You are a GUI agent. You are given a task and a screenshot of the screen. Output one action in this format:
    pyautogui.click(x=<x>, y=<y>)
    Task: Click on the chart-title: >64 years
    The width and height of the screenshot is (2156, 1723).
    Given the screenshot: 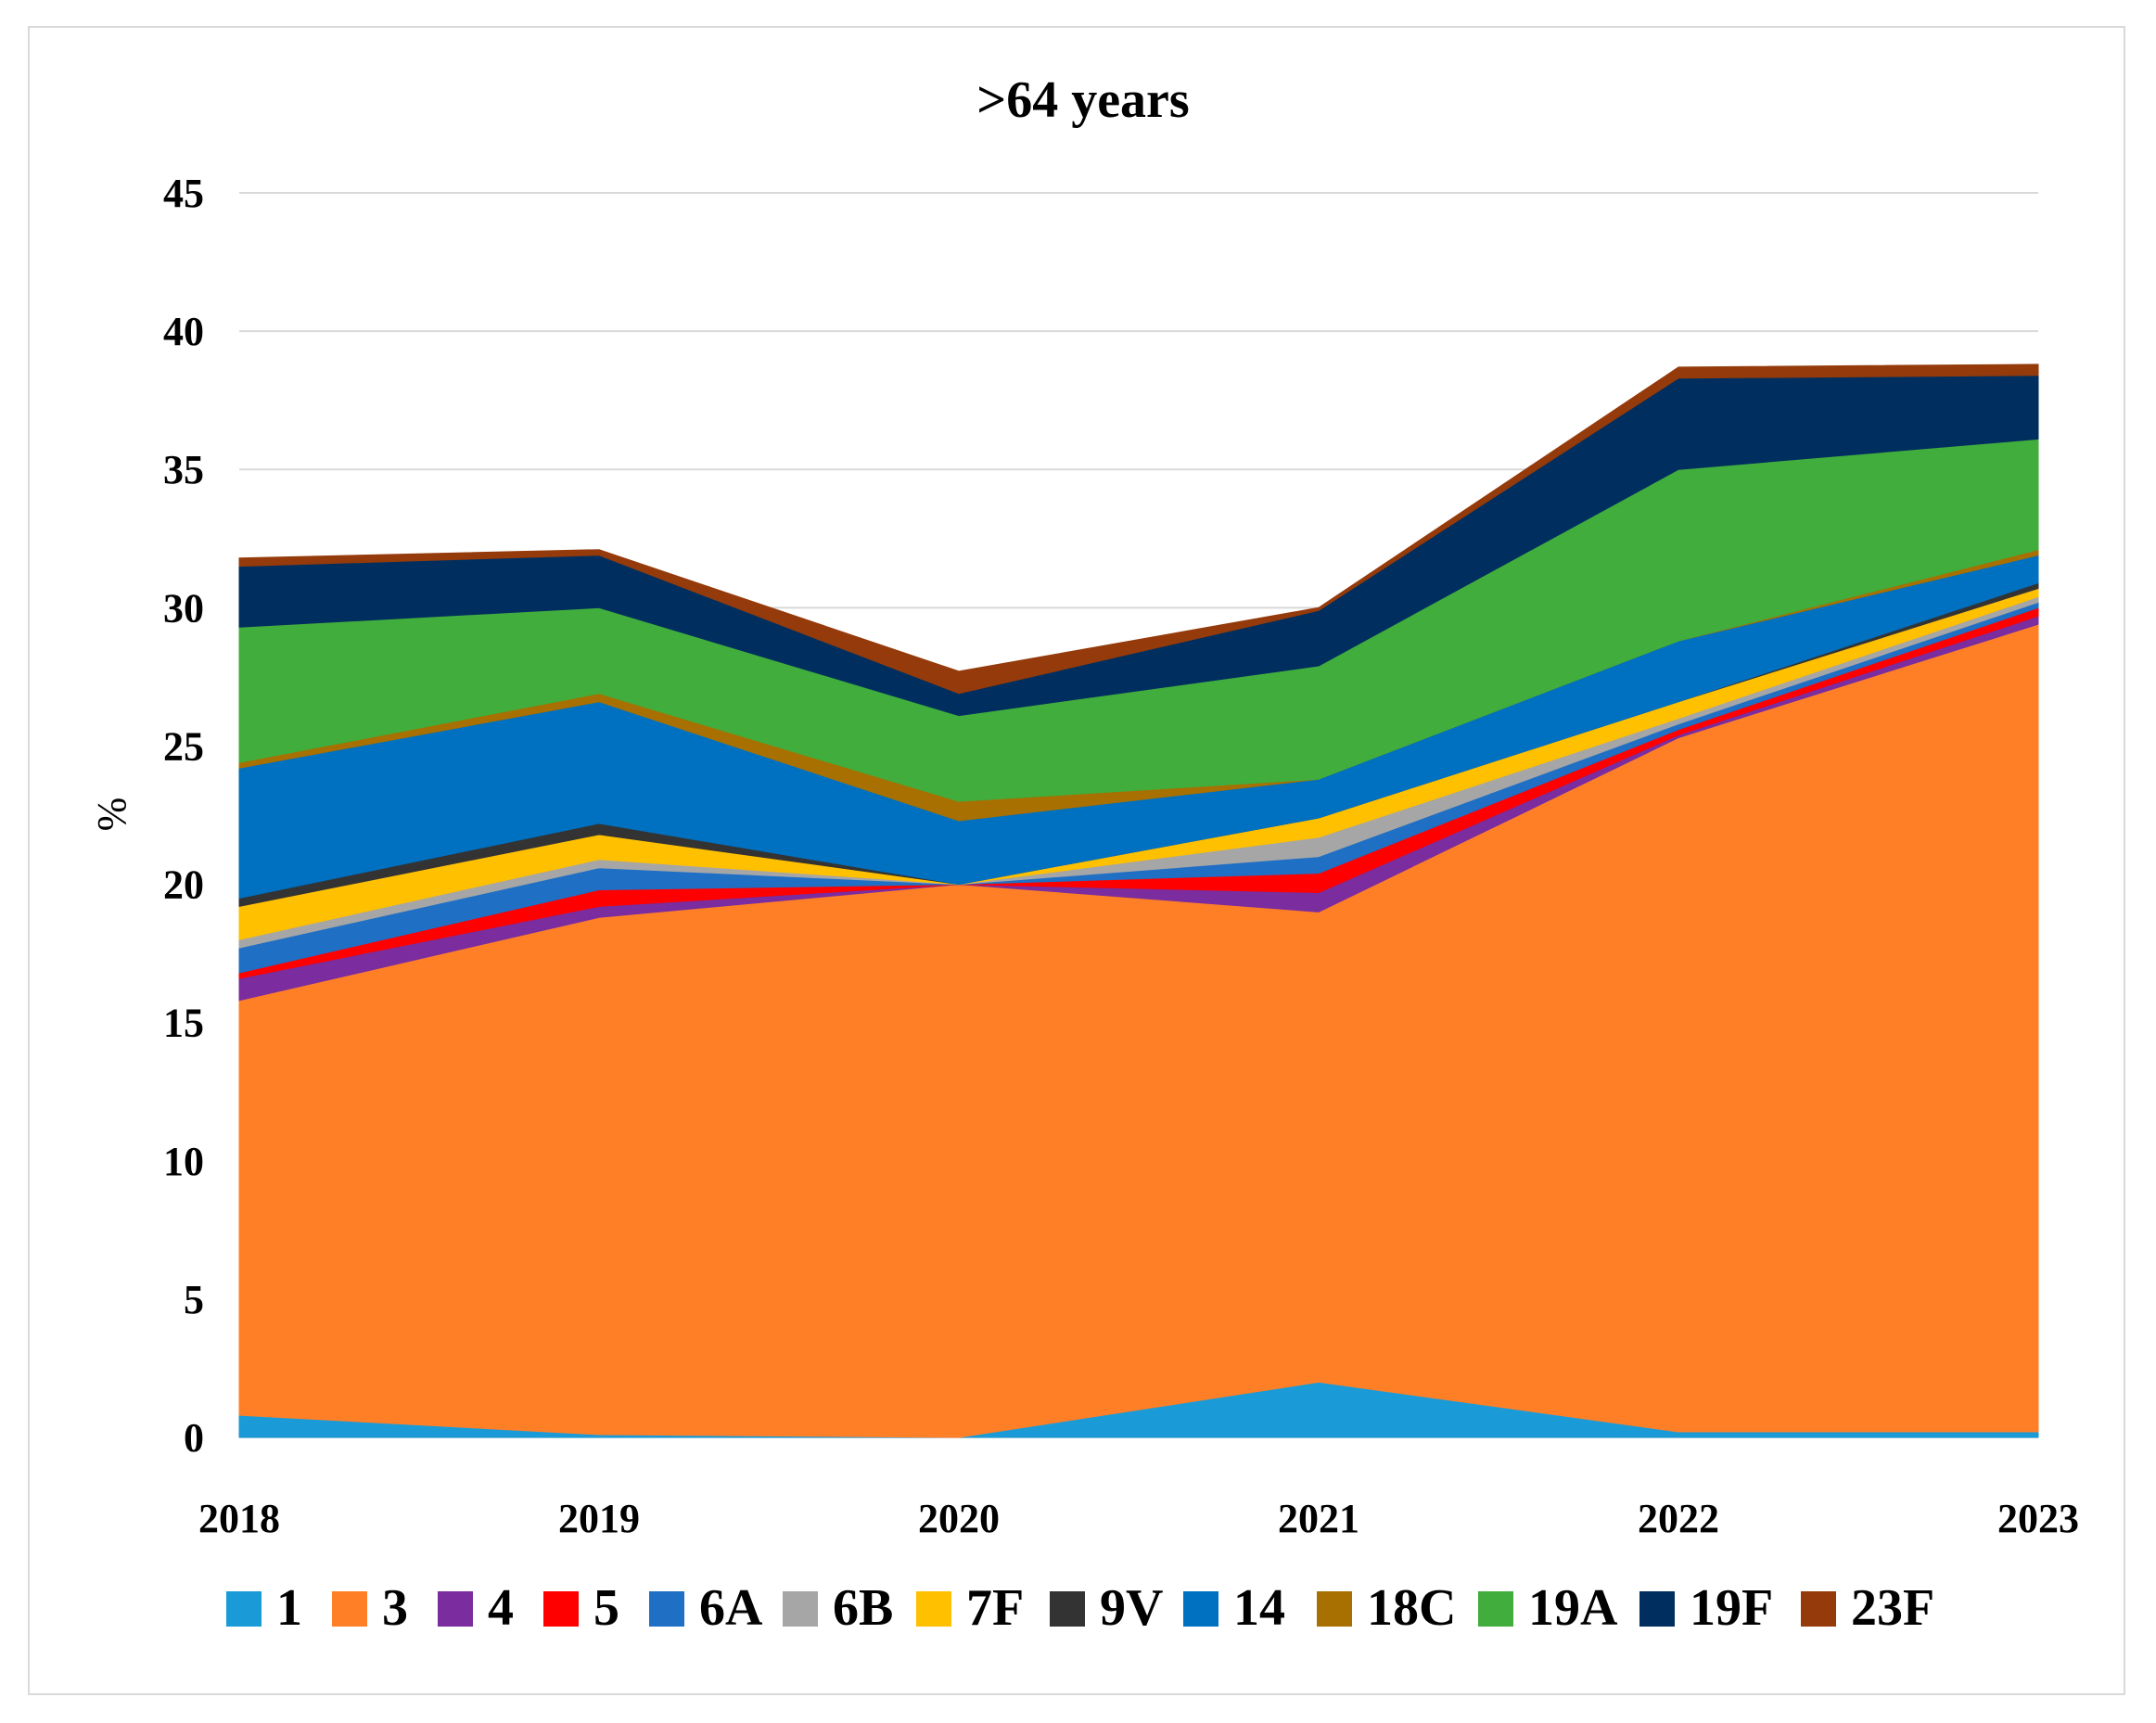 What is the action you would take?
    pyautogui.click(x=1083, y=100)
    